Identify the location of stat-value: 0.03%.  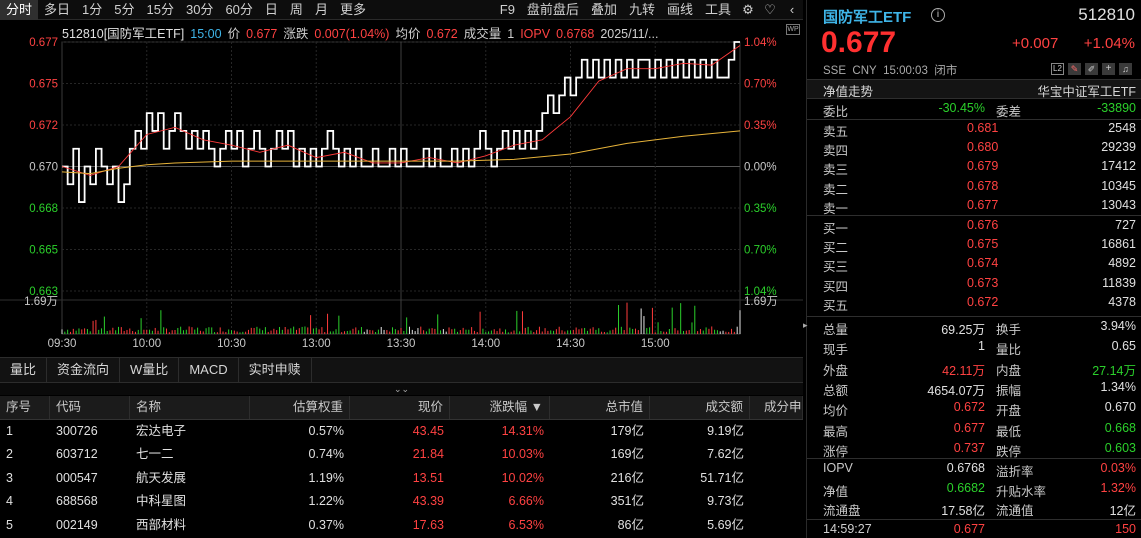
(1118, 468).